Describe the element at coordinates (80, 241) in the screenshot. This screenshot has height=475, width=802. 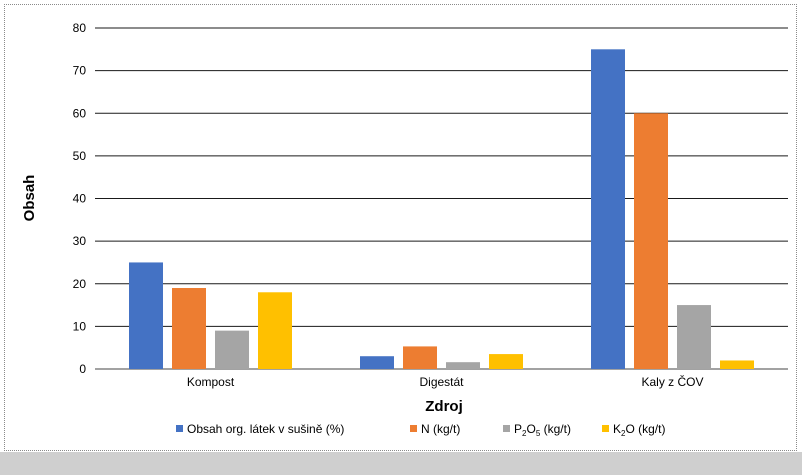
I see `y-tick-label: 30` at that location.